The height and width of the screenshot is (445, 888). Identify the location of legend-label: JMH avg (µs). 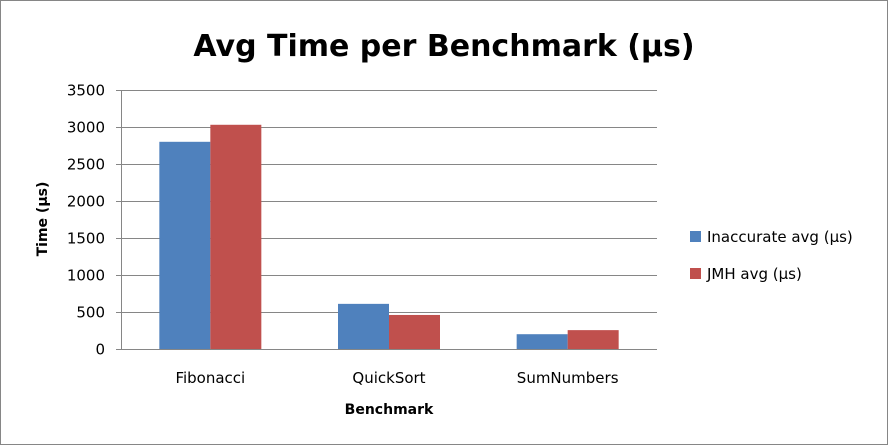
(754, 274).